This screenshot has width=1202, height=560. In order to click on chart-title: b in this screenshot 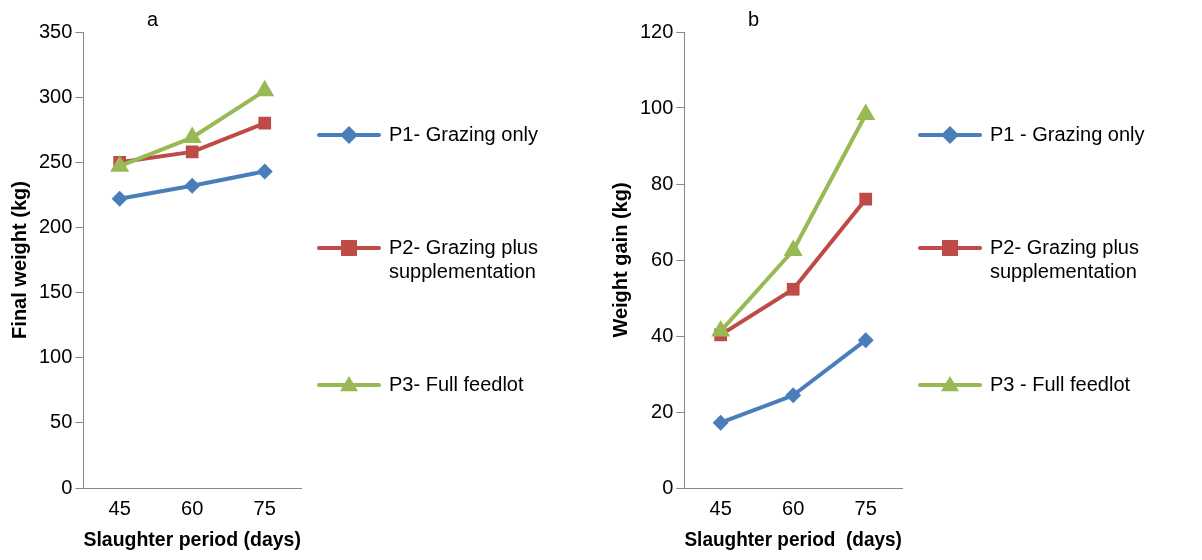, I will do `click(753, 18)`.